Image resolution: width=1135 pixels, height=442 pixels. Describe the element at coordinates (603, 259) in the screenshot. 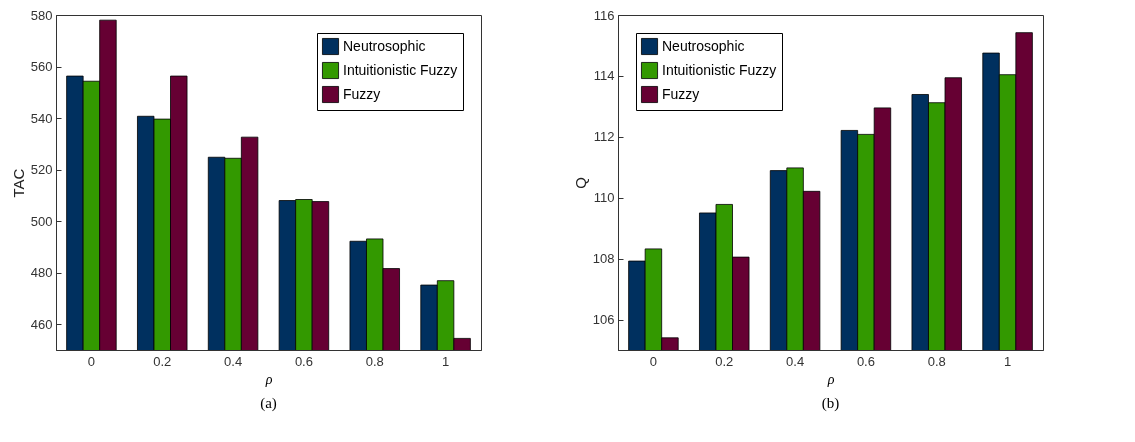

I see `y-tick-label: 108` at that location.